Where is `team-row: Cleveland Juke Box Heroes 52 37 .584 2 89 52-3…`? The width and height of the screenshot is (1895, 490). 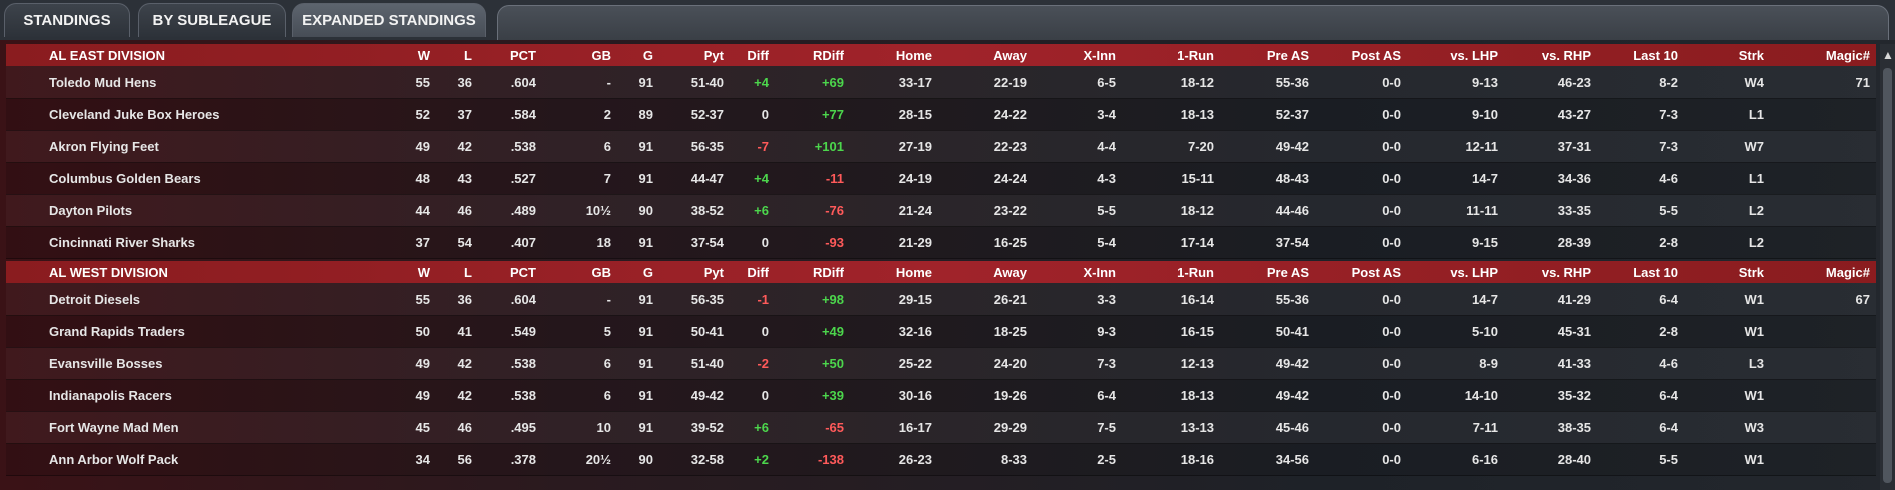 team-row: Cleveland Juke Box Heroes 52 37 .584 2 89 52-3… is located at coordinates (941, 114).